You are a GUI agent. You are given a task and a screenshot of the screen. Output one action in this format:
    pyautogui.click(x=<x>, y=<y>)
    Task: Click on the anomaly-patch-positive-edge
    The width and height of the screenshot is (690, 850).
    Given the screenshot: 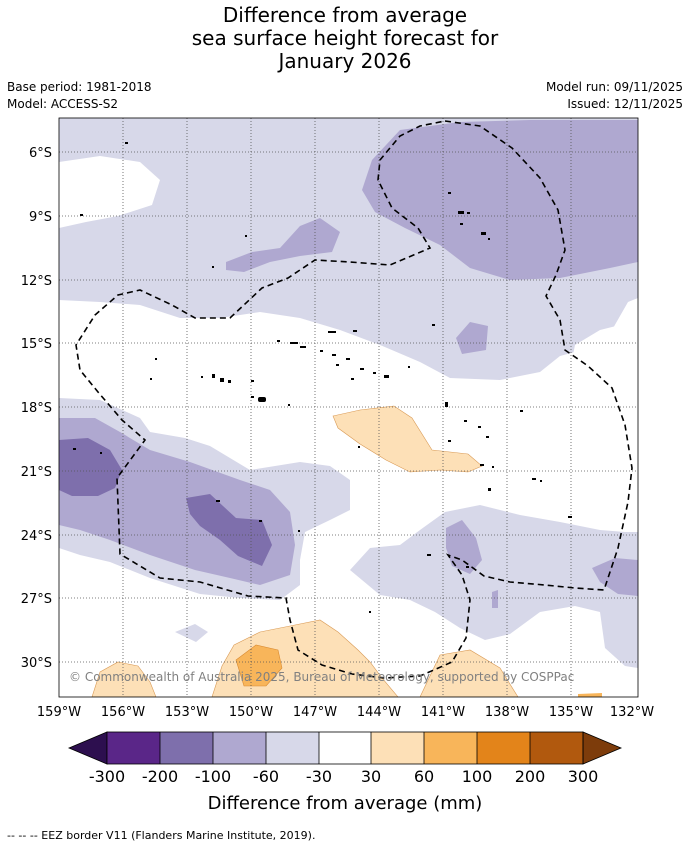 What is the action you would take?
    pyautogui.click(x=590, y=695)
    